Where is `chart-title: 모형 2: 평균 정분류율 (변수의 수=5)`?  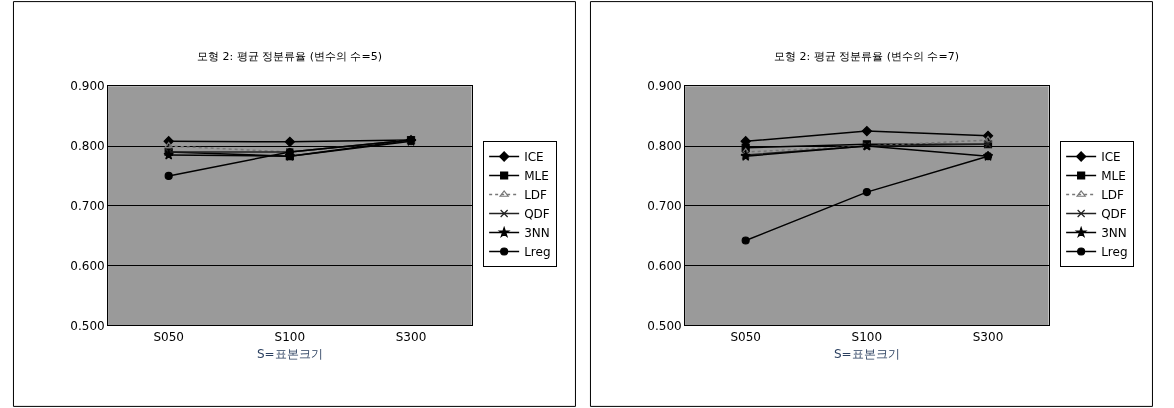
chart-title: 모형 2: 평균 정분류율 (변수의 수=5) is located at coordinates (289, 56).